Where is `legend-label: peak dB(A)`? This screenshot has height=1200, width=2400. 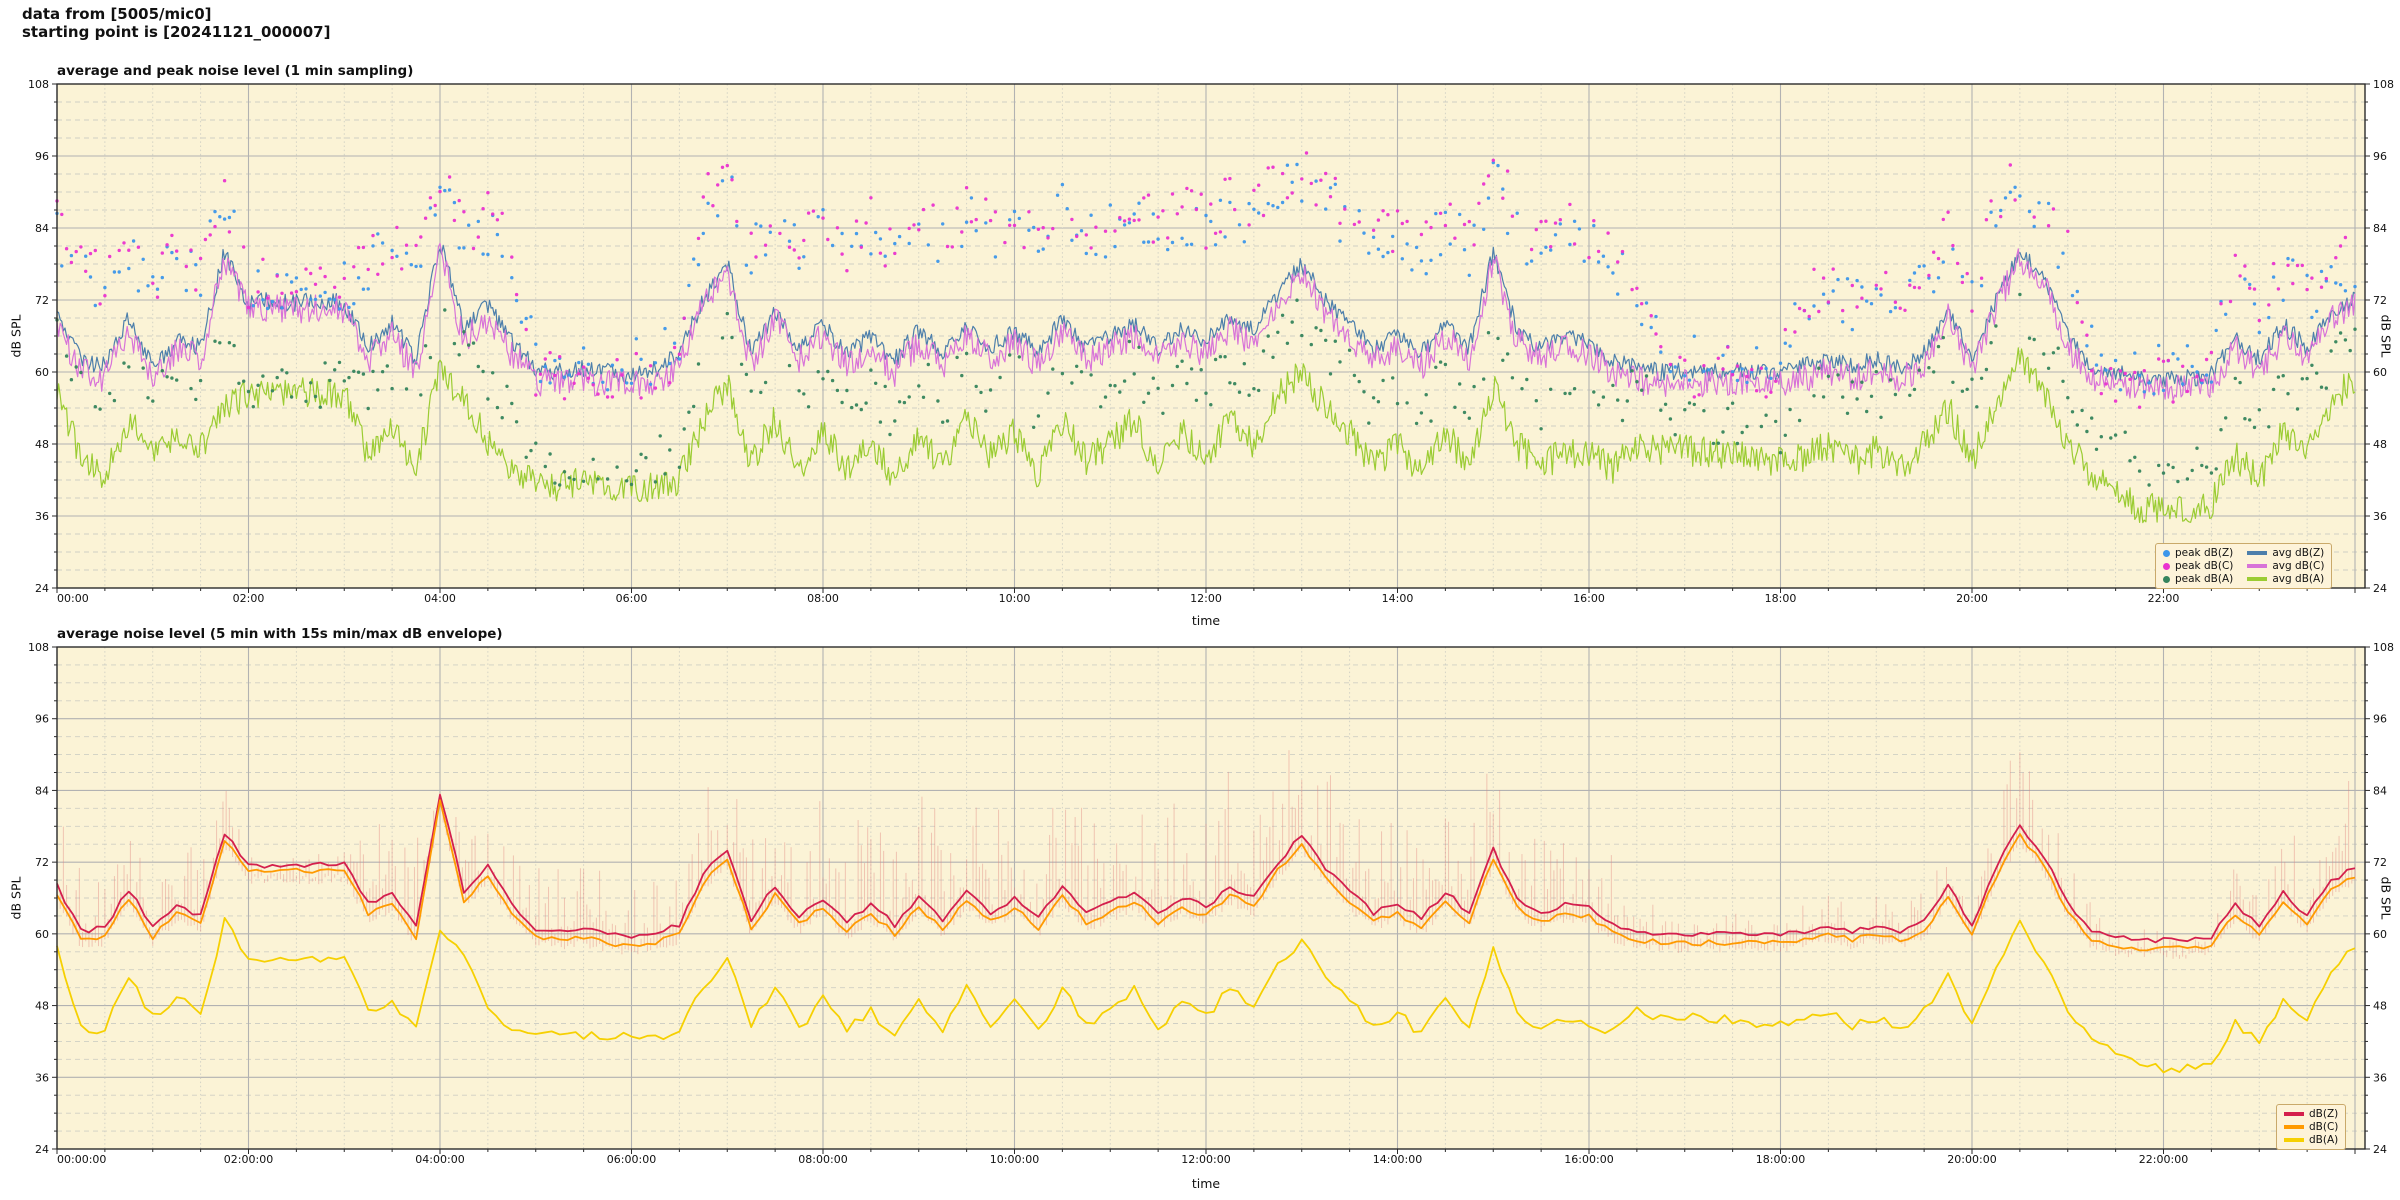
legend-label: peak dB(A) is located at coordinates (2204, 579).